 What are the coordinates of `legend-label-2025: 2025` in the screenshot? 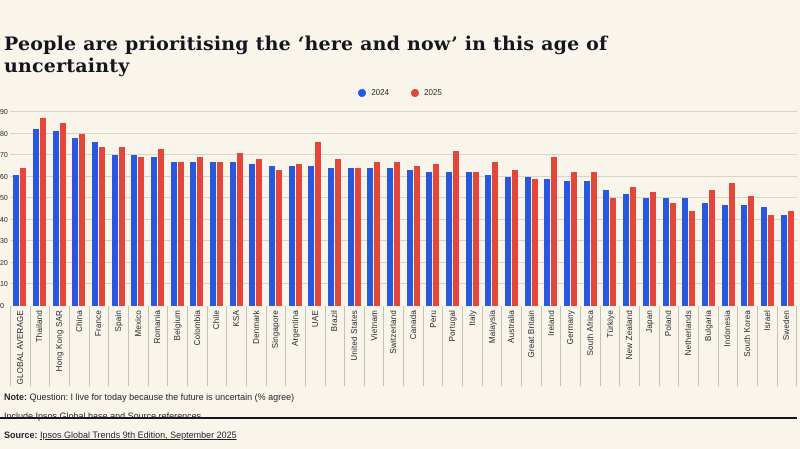 It's located at (433, 92).